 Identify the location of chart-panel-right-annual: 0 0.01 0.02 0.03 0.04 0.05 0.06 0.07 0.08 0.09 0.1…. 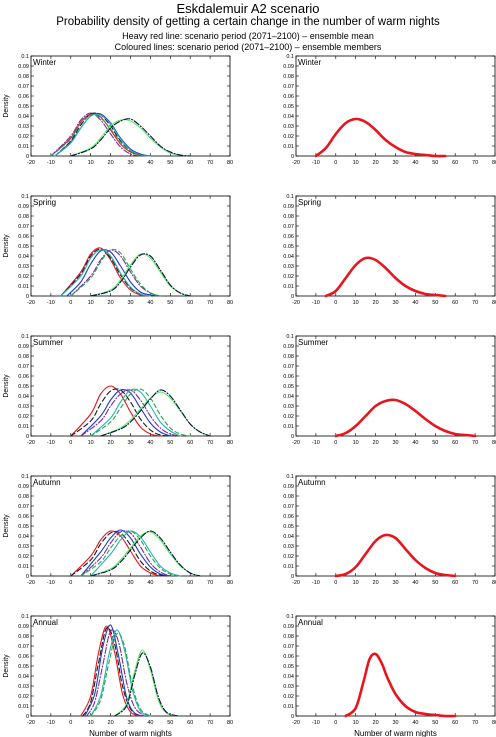
(389, 675).